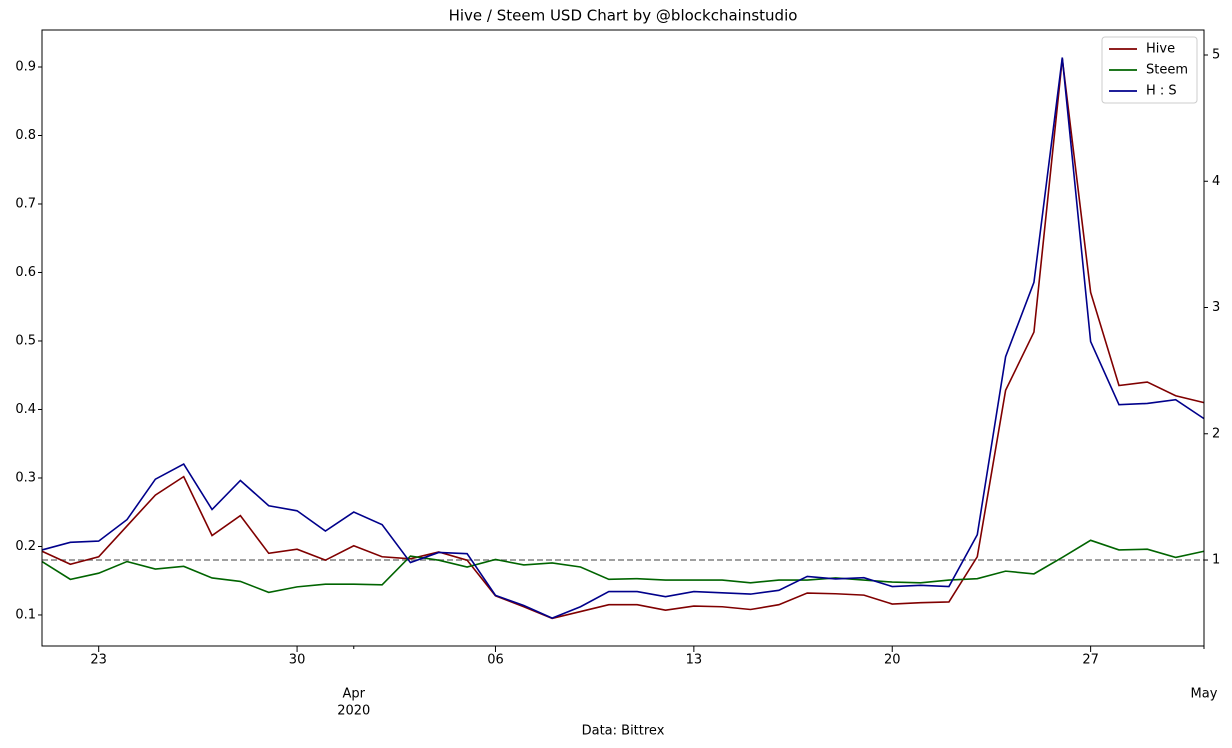  I want to click on y2-tick-label: 2, so click(1216, 433).